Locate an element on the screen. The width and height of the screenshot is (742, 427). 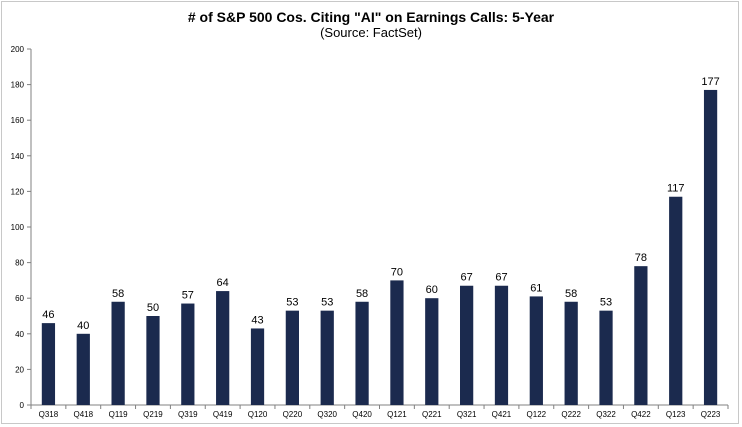
x-tick-label: Q318 is located at coordinates (49, 414).